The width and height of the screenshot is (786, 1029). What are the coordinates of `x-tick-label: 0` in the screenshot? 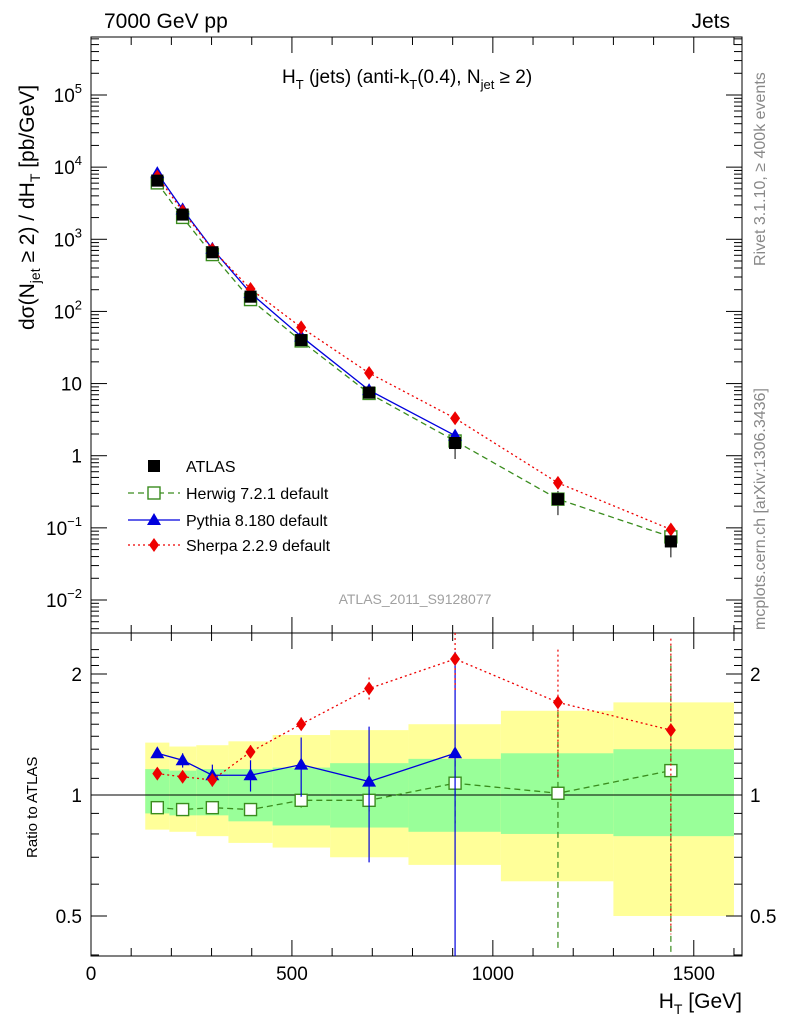 It's located at (91, 974).